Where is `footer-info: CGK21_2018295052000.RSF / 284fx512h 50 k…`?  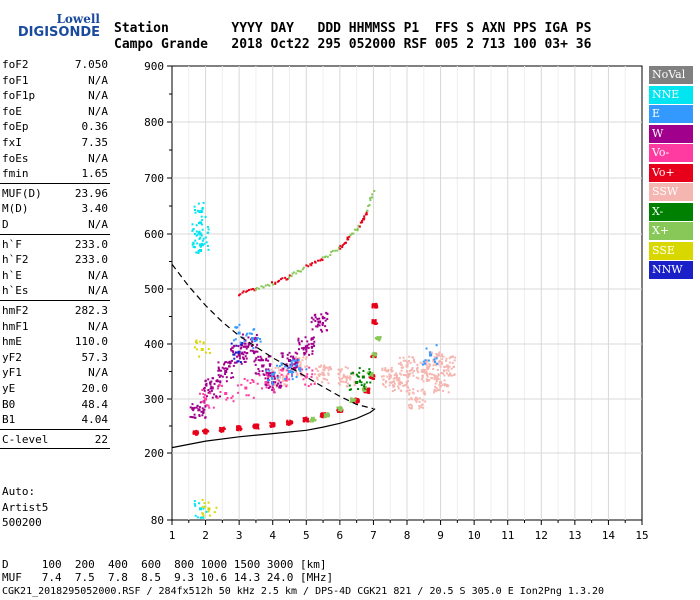 footer-info: CGK21_2018295052000.RSF / 284fx512h 50 k… is located at coordinates (303, 591).